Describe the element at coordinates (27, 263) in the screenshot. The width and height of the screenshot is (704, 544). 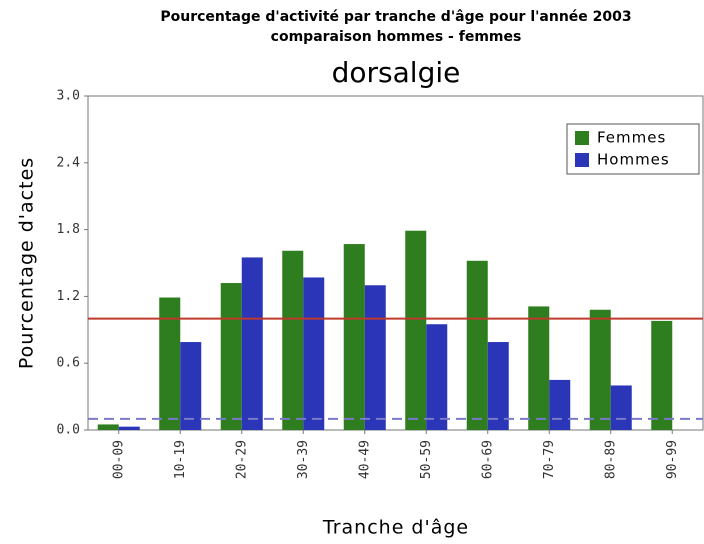
I see `y-axis-label: Pourcentage d'actes` at that location.